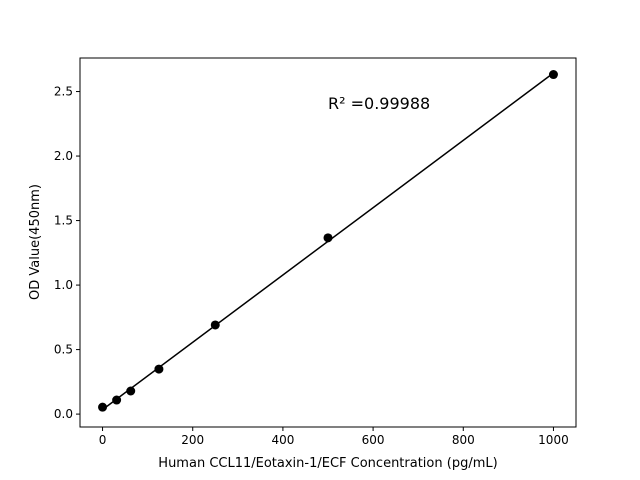  What do you see at coordinates (463, 440) in the screenshot?
I see `x-tick-label: 800` at bounding box center [463, 440].